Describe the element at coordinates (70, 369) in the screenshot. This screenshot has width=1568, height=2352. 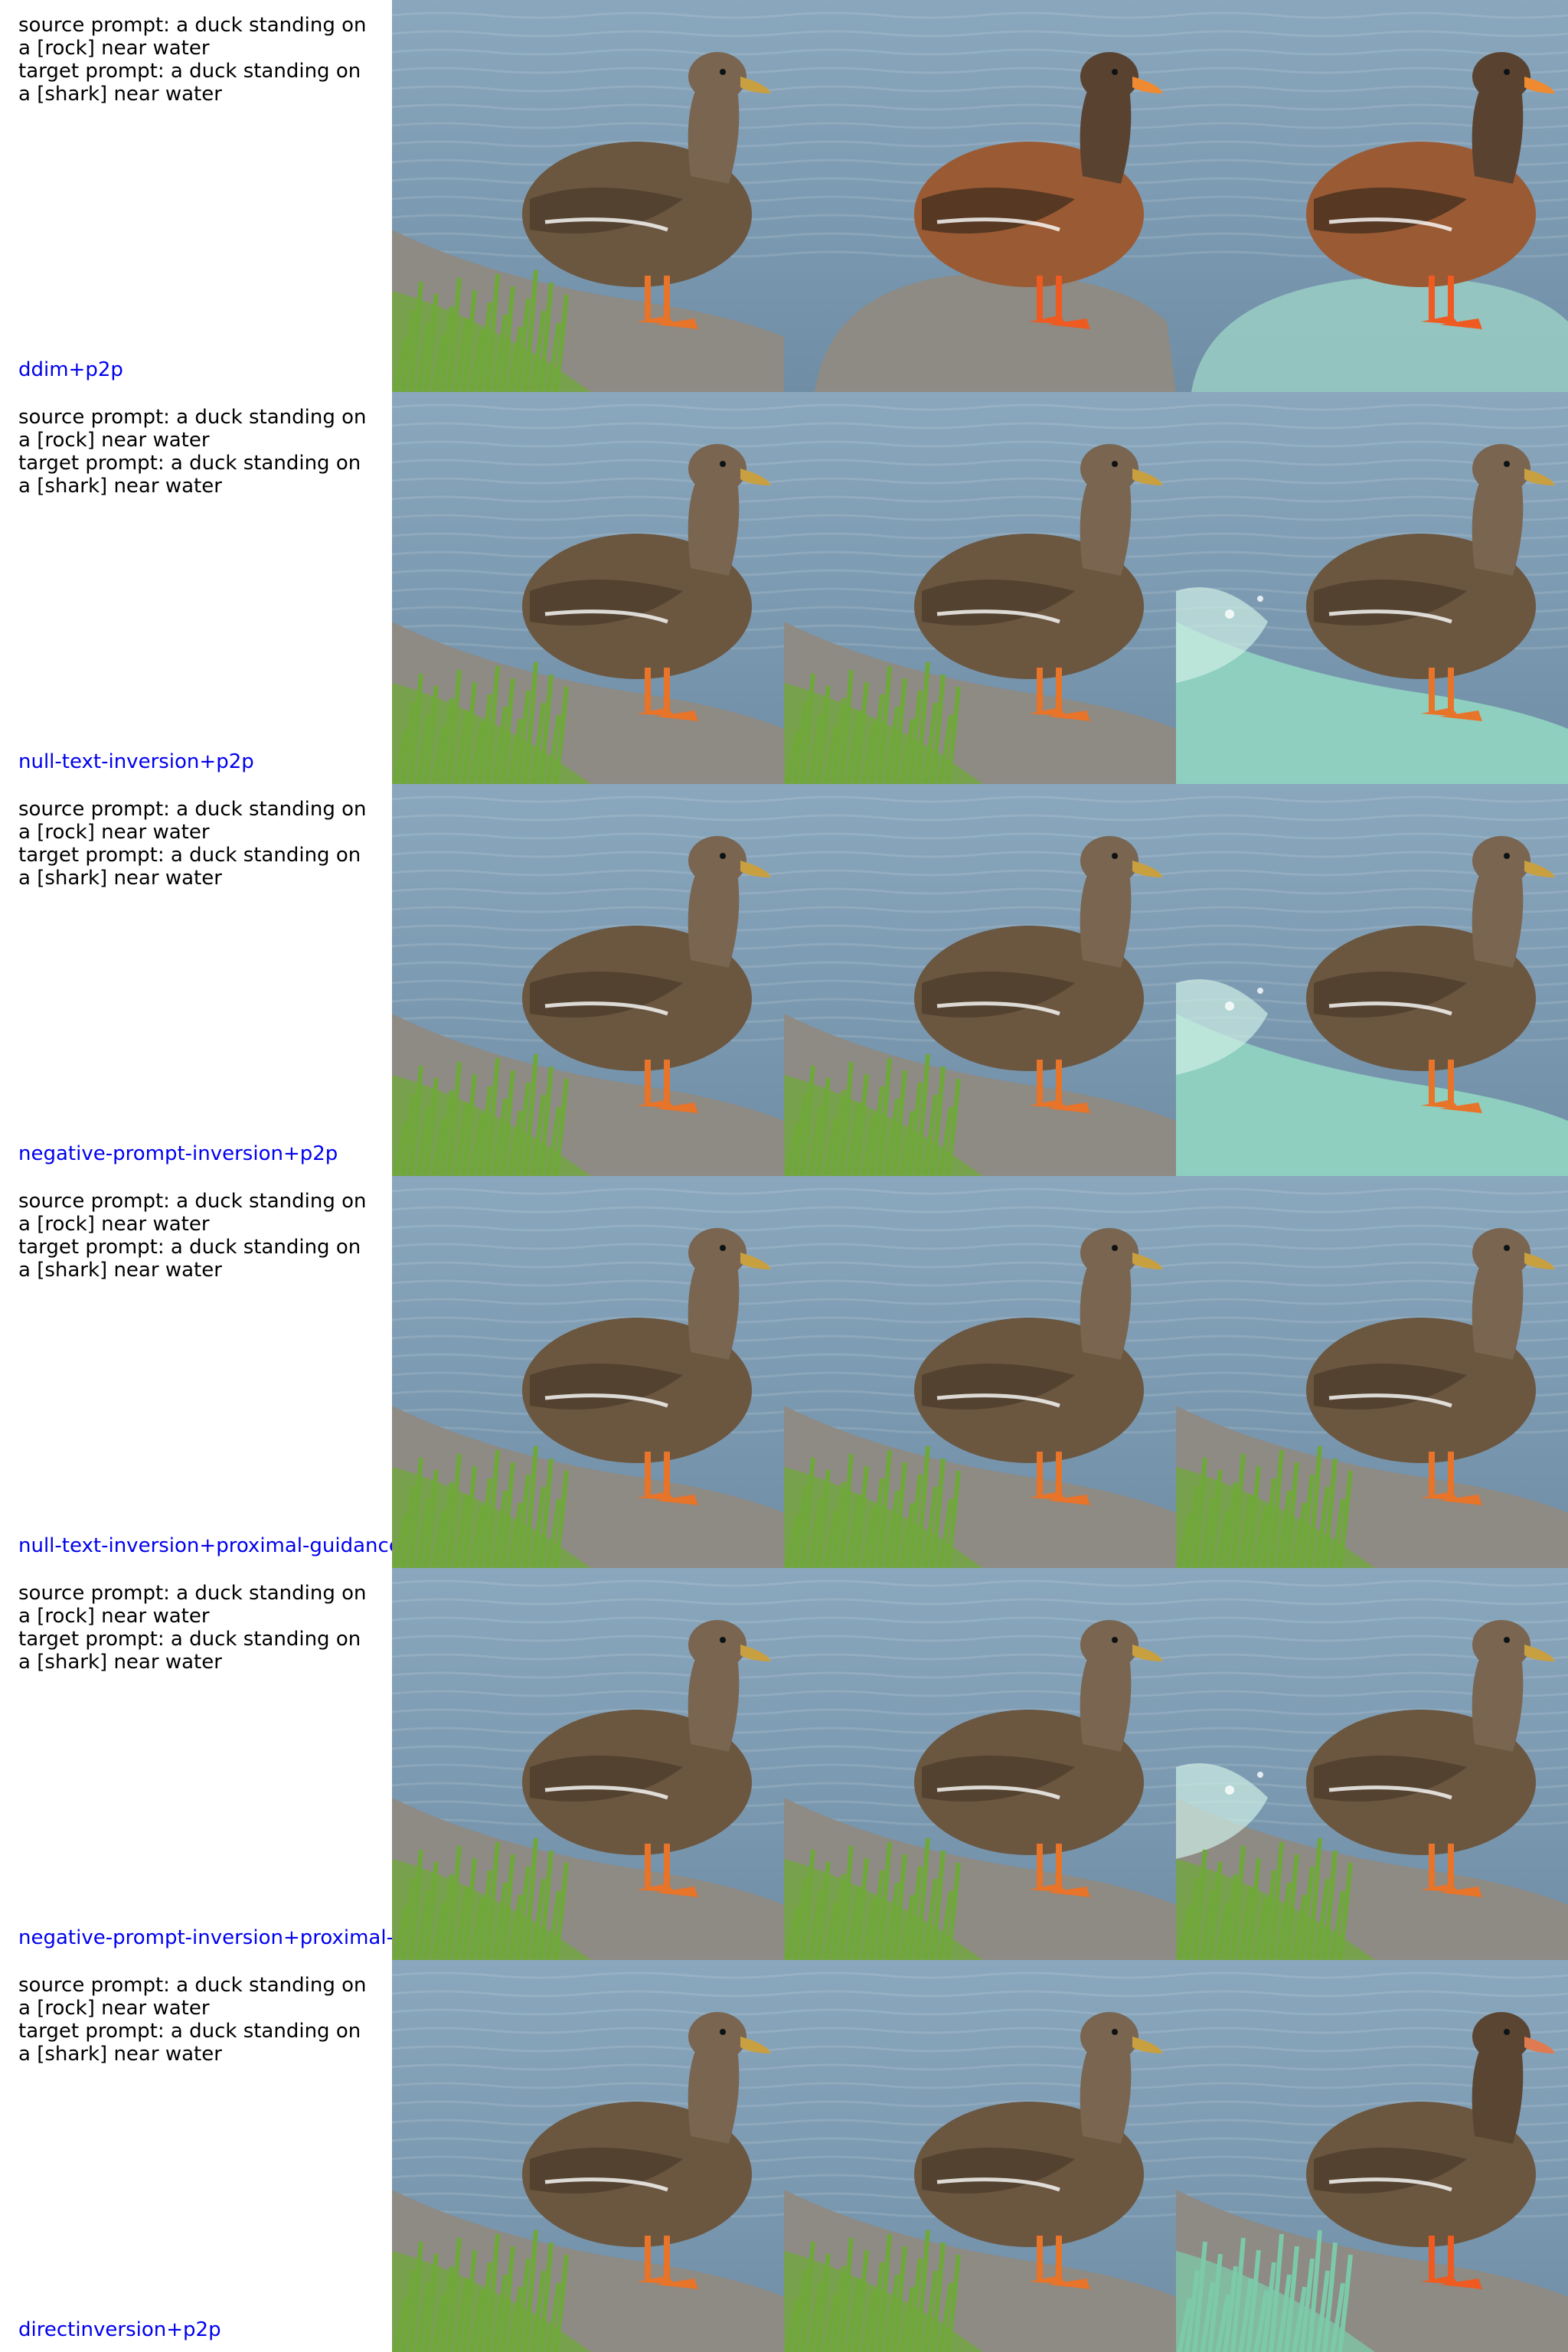
I see `method-label: ddim+p2p` at that location.